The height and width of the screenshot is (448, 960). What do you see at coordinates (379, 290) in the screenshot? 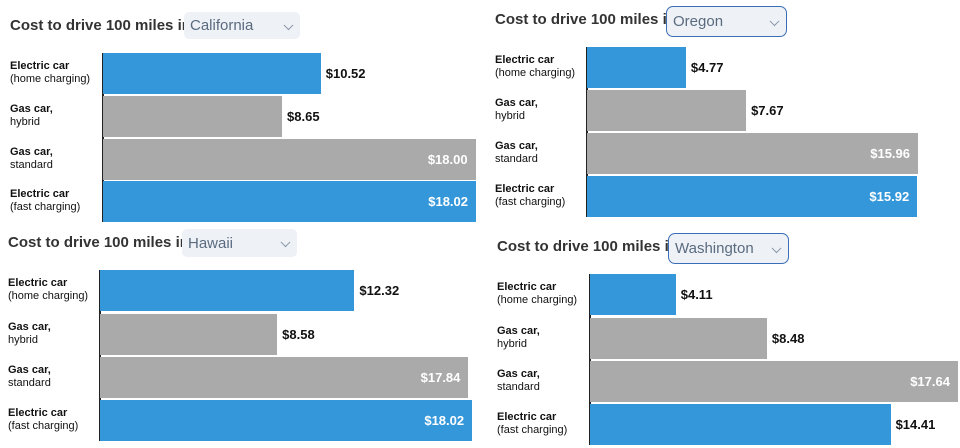
I see `value-label: $12.32` at bounding box center [379, 290].